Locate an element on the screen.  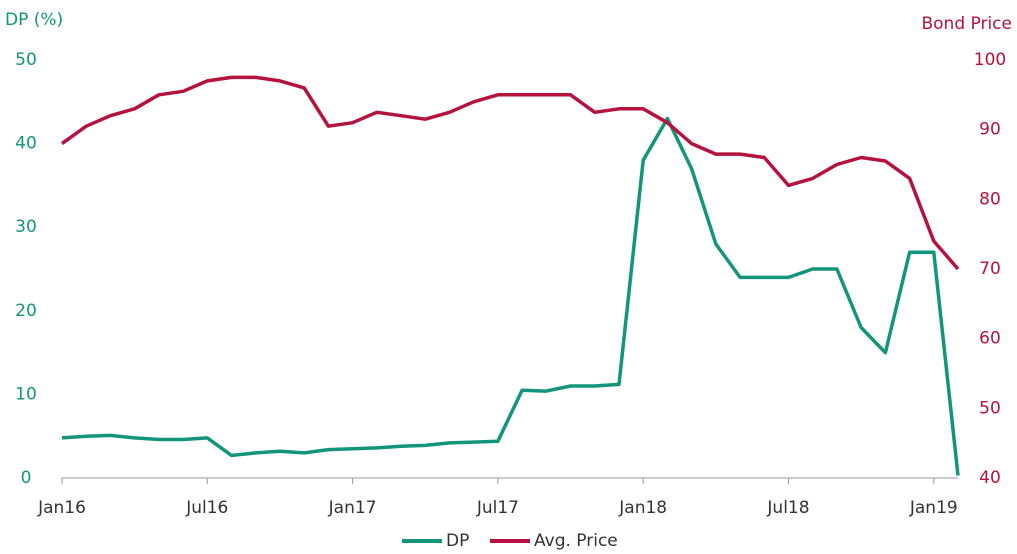
legend-label: Avg. Price is located at coordinates (576, 541).